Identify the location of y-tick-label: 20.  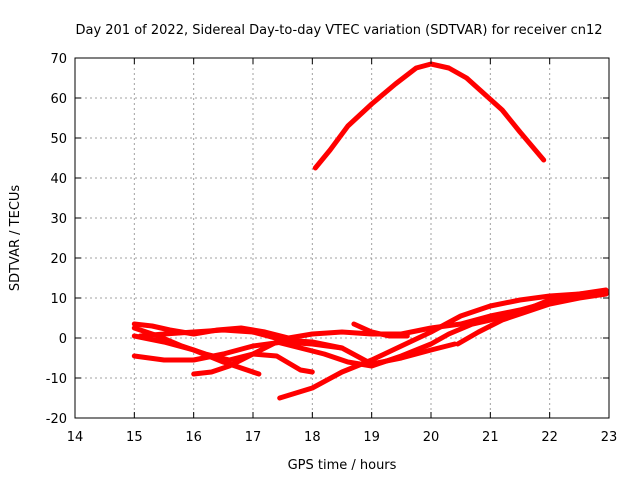
(58, 259).